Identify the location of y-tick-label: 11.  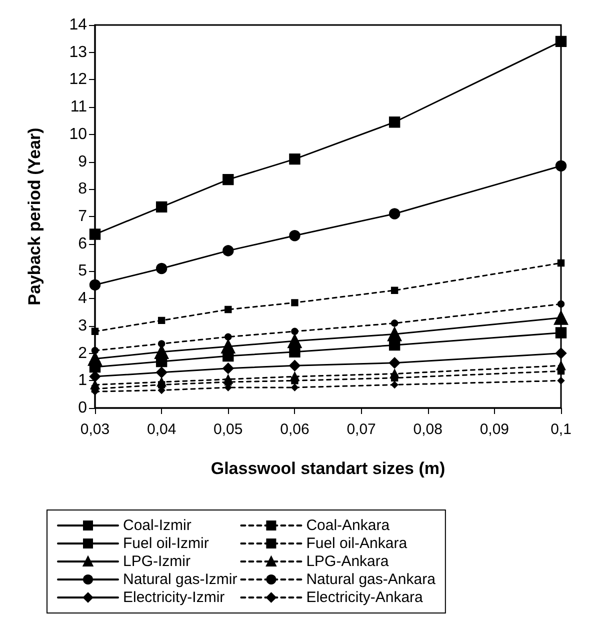
(79, 107).